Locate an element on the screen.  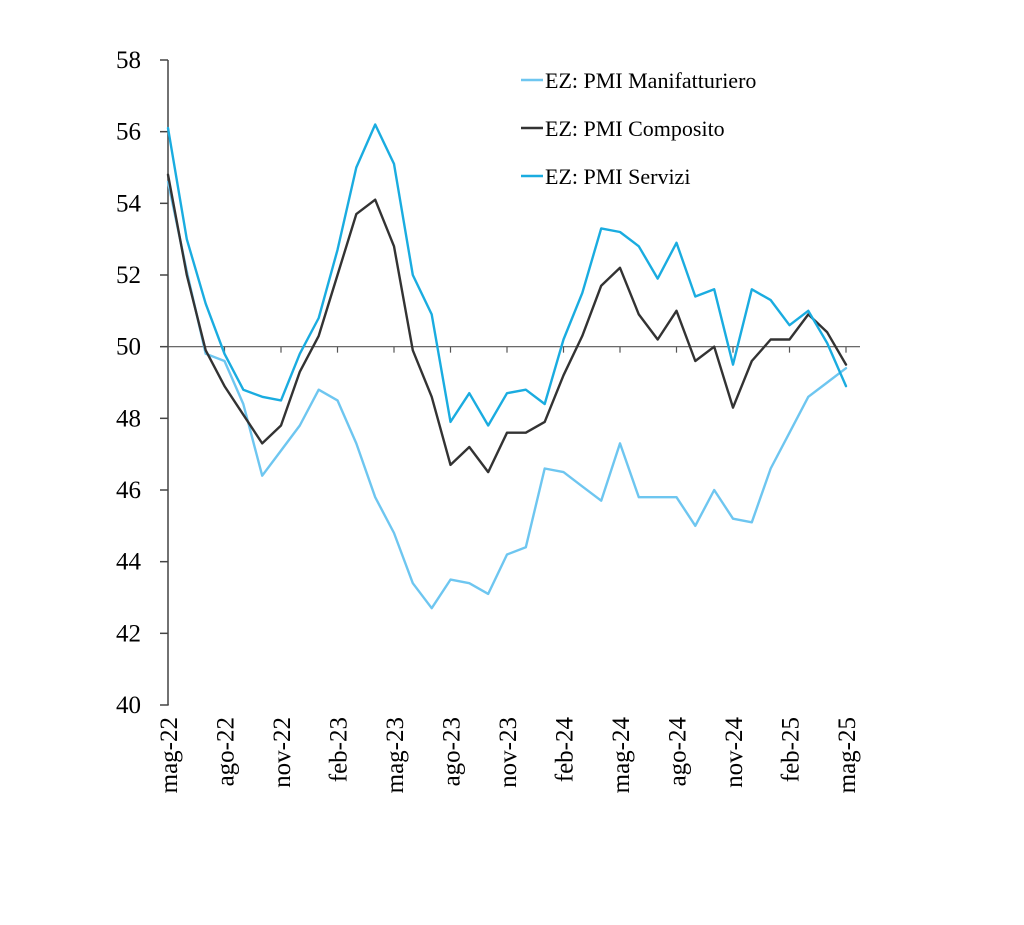
legend-label: EZ: PMI Servizi is located at coordinates (617, 176).